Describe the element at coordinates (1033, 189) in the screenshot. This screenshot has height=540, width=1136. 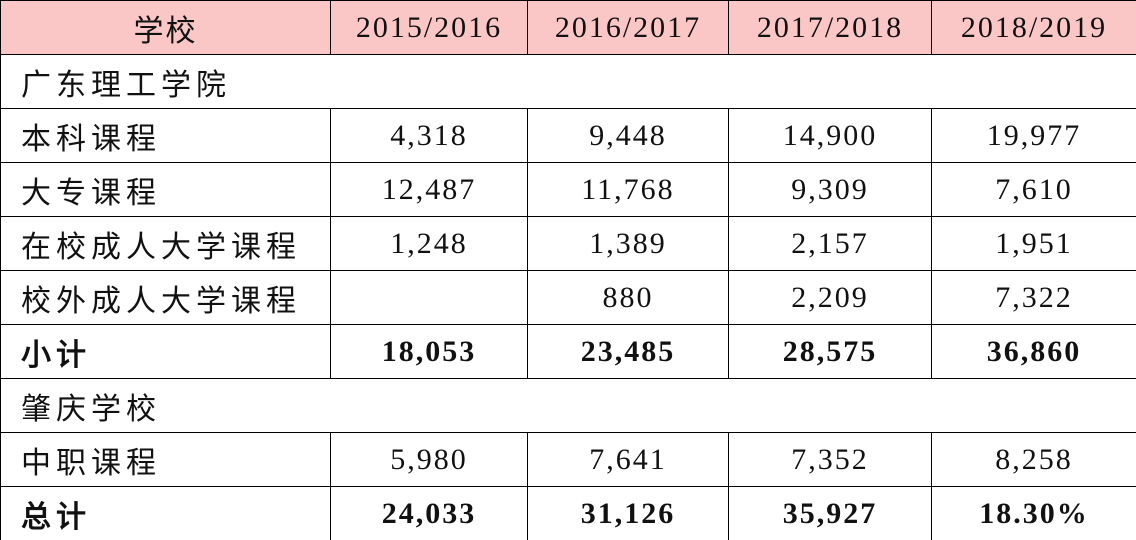
I see `value-cell: 7,610` at that location.